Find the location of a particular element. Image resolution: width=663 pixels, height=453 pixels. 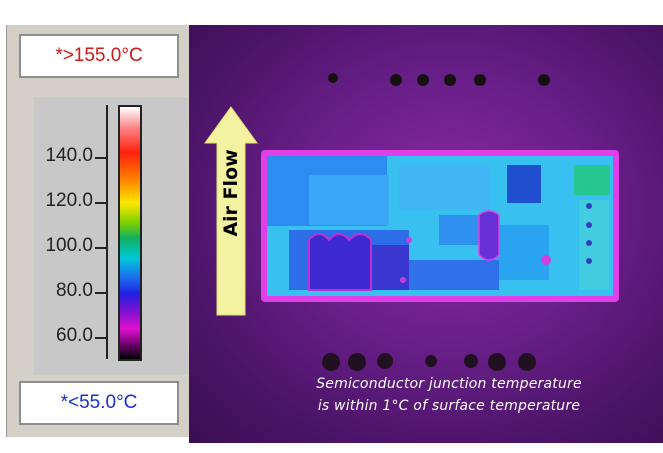

air-flow-label: Air Flow is located at coordinates (231, 193).